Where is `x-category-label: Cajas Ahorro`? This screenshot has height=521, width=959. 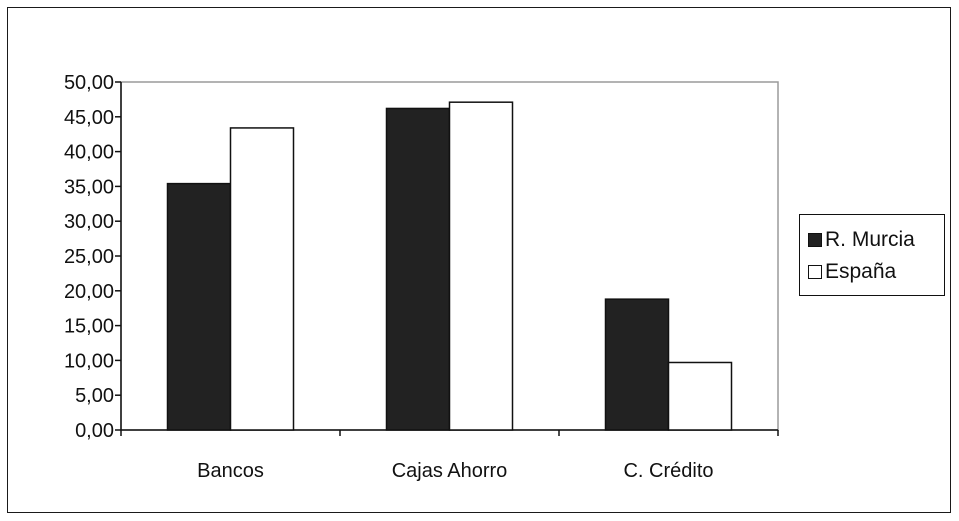
x-category-label: Cajas Ahorro is located at coordinates (450, 471).